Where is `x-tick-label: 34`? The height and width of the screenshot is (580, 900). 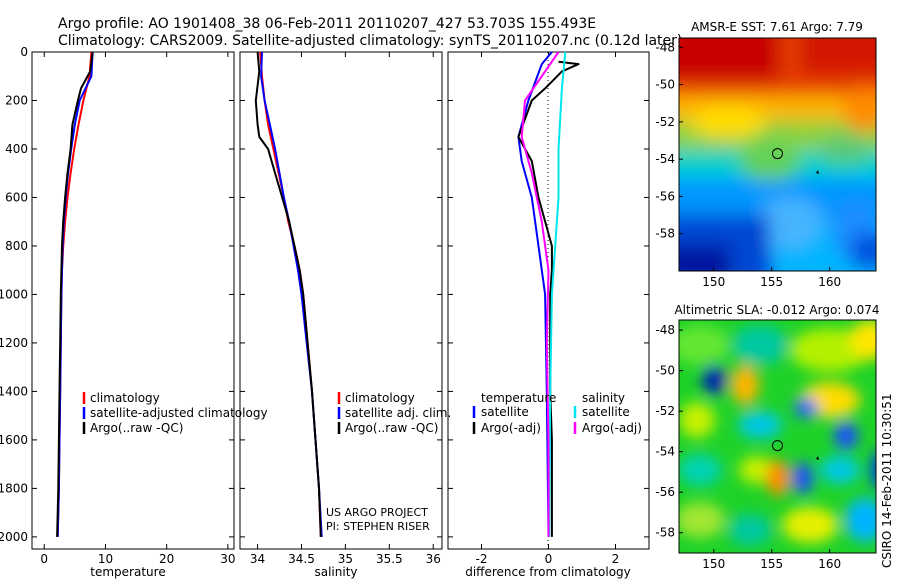
x-tick-label: 34 is located at coordinates (257, 559).